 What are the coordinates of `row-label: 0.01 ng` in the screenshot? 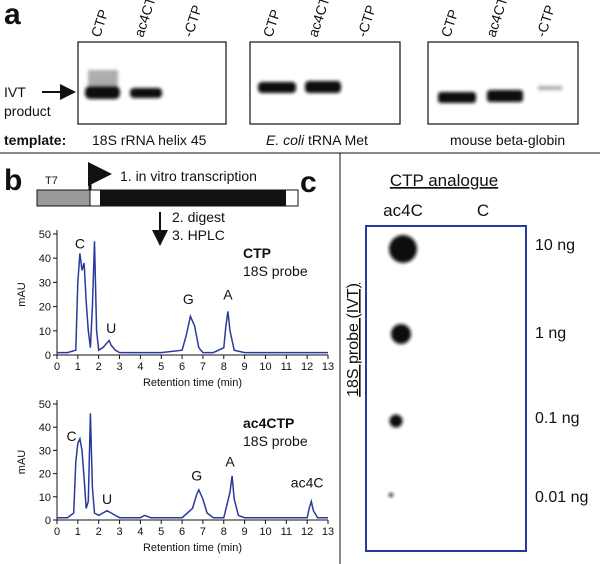 It's located at (561, 497).